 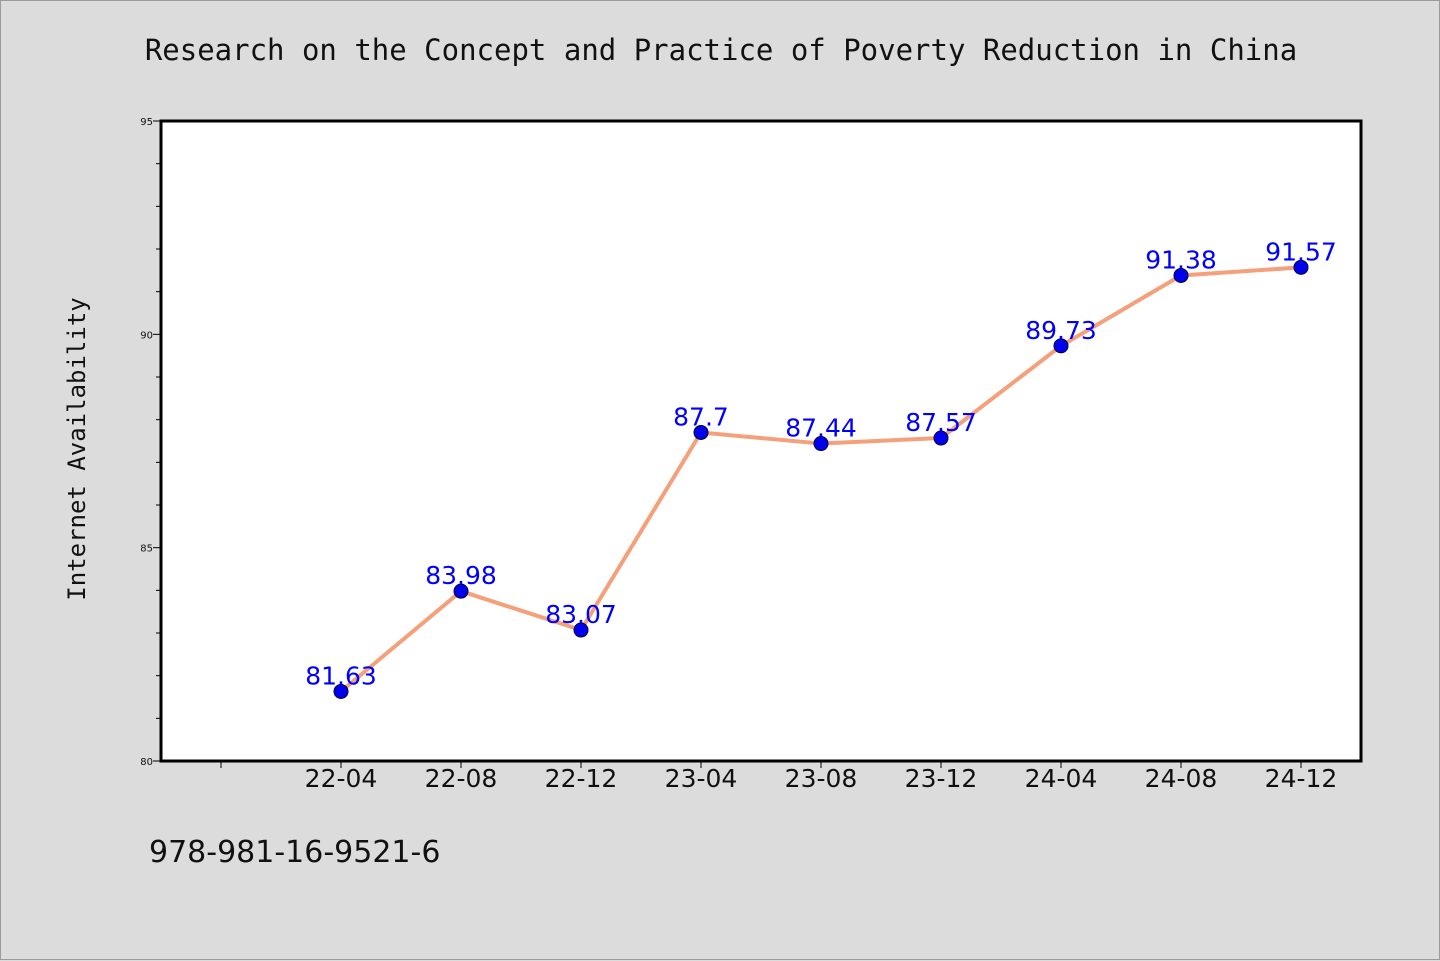 What do you see at coordinates (821, 428) in the screenshot?
I see `data-label: 87.44` at bounding box center [821, 428].